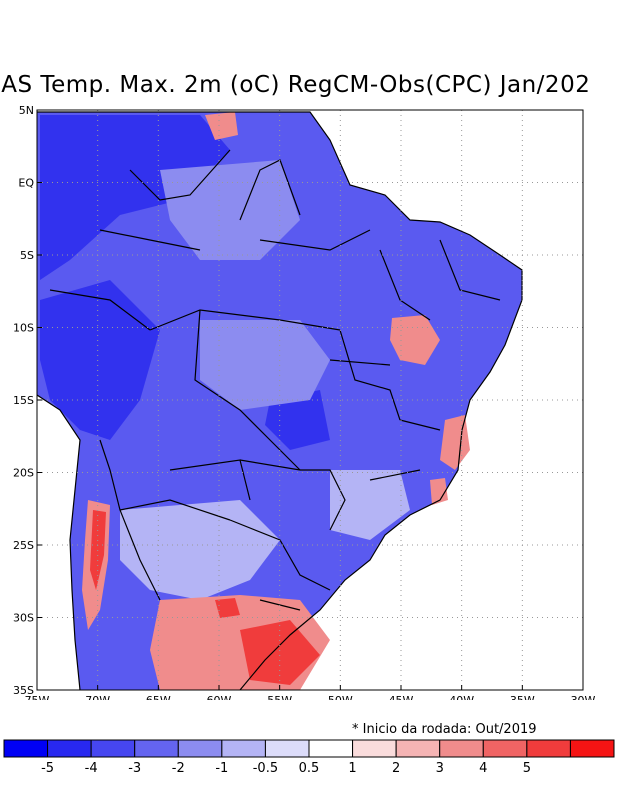 The height and width of the screenshot is (800, 618). I want to click on region-cool-amazon, so click(230, 210).